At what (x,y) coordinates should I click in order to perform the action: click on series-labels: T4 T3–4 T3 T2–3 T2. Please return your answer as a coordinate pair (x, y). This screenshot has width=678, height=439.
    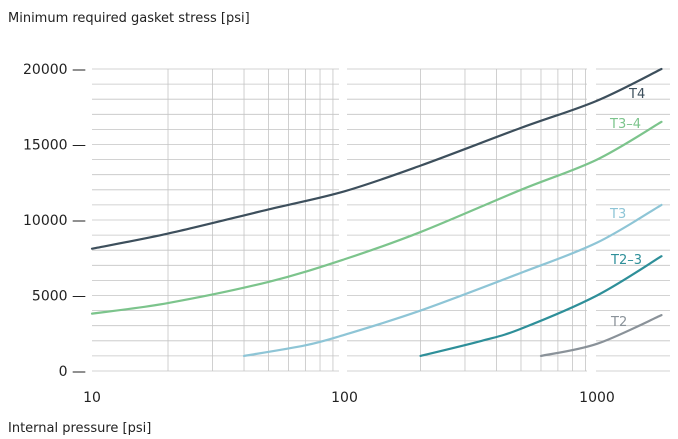
    Looking at the image, I should click on (627, 208).